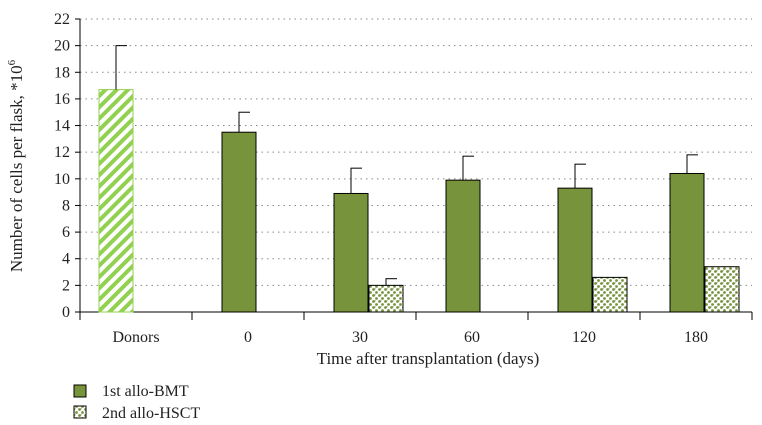 This screenshot has width=762, height=425. I want to click on x-tick-label: Donors, so click(135, 337).